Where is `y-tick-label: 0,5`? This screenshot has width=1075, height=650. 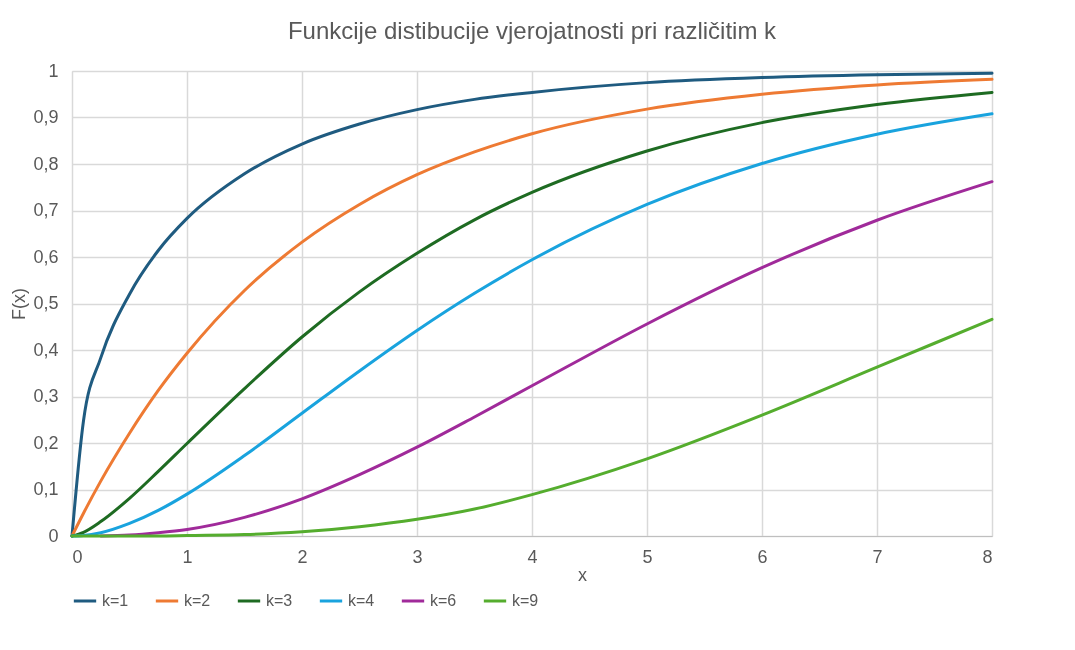 y-tick-label: 0,5 is located at coordinates (46, 303).